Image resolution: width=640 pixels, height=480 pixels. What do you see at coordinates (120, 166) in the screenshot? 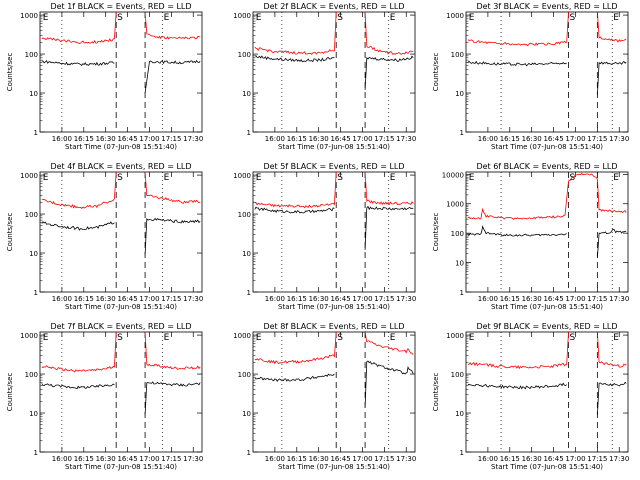
I see `panel-title: Det 4f BLACK = Events, RED = LLD` at bounding box center [120, 166].